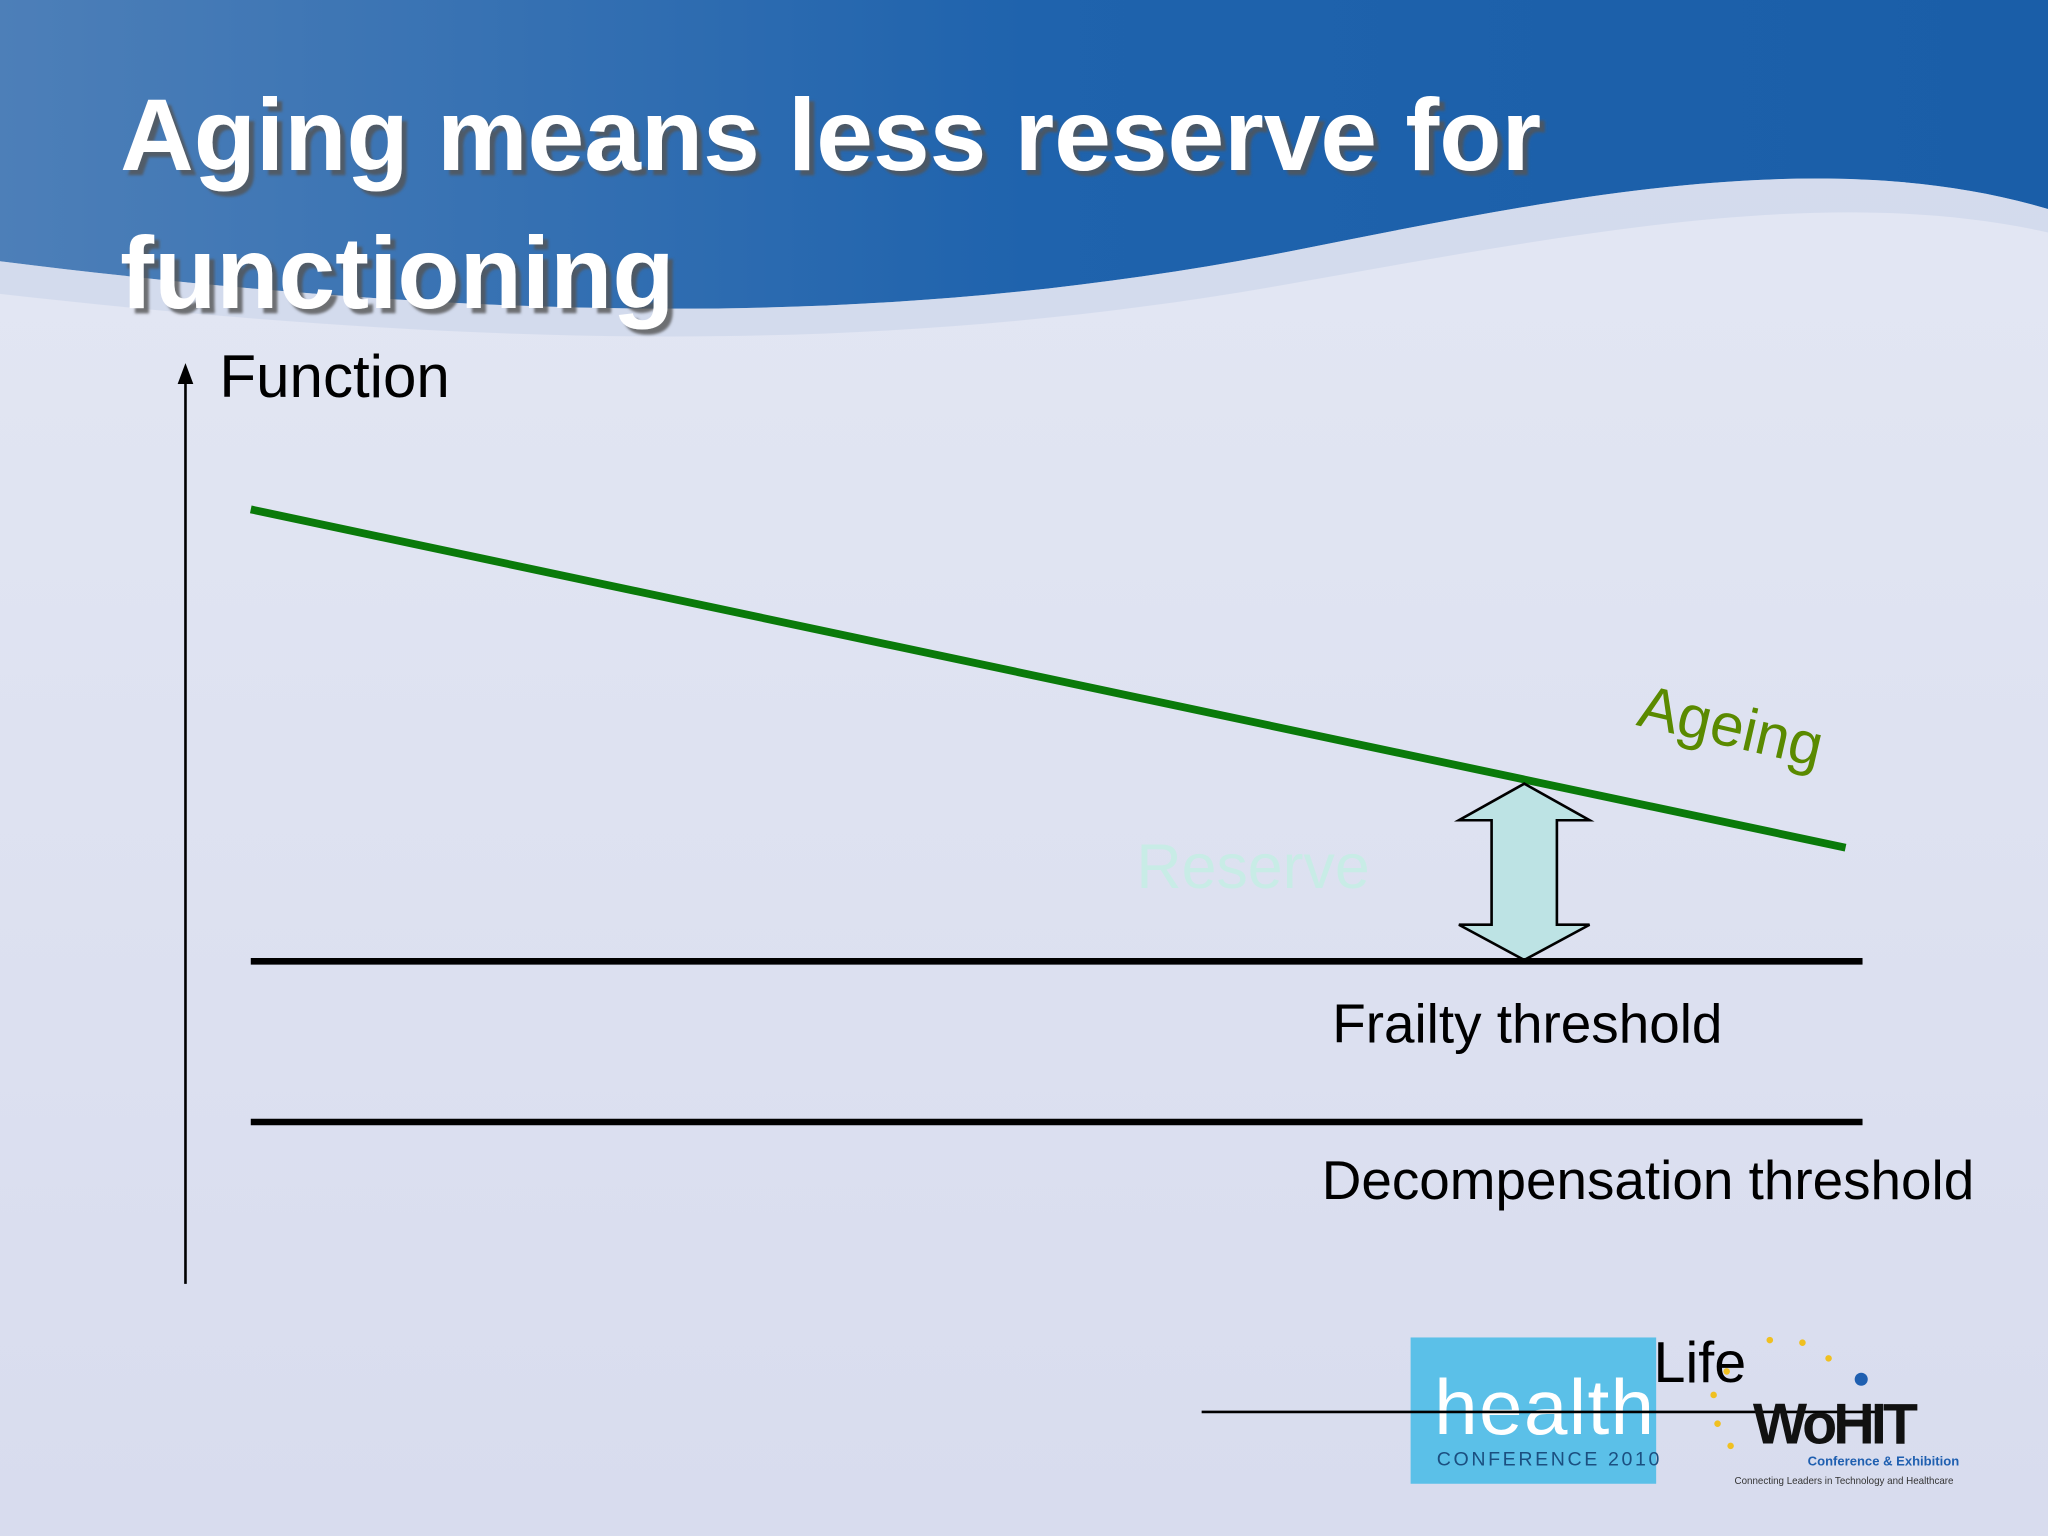 The width and height of the screenshot is (2048, 1536). I want to click on threshold-label: Decompensation threshold, so click(1648, 1180).